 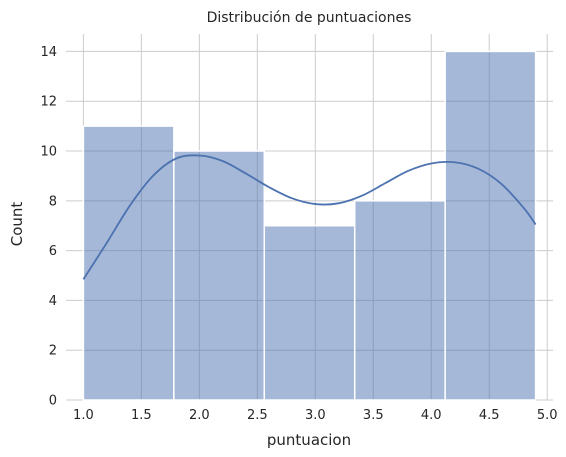 I want to click on x-tick-label: 1.0, so click(x=83, y=415).